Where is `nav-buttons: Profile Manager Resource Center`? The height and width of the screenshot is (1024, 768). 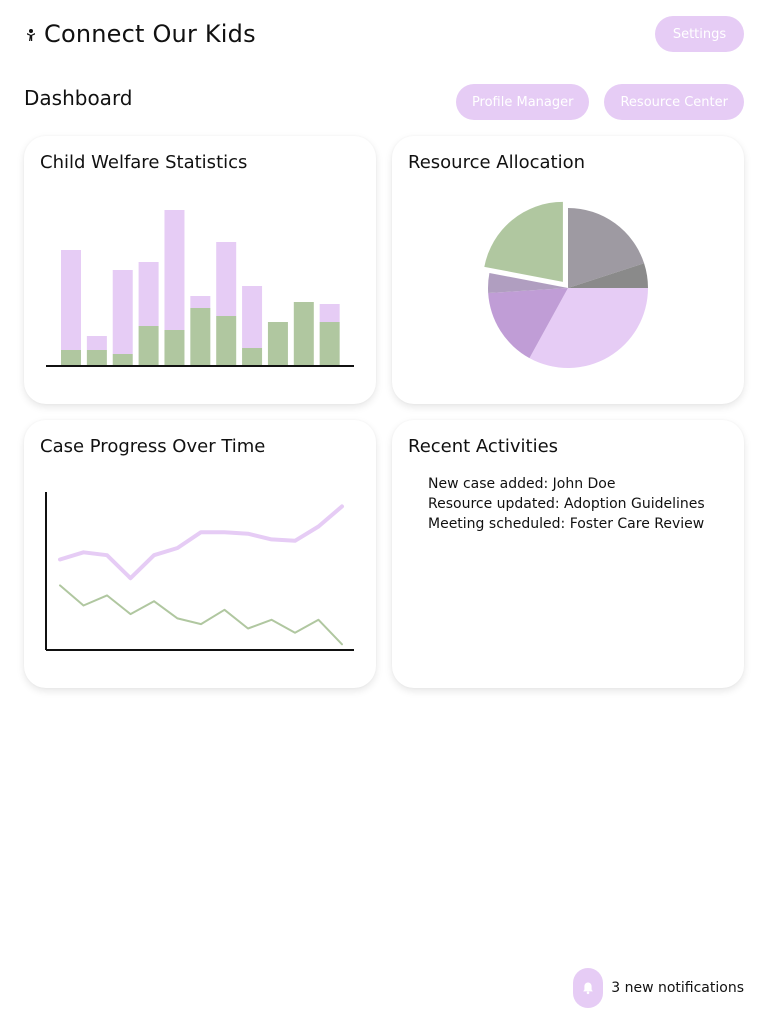 nav-buttons: Profile Manager Resource Center is located at coordinates (599, 102).